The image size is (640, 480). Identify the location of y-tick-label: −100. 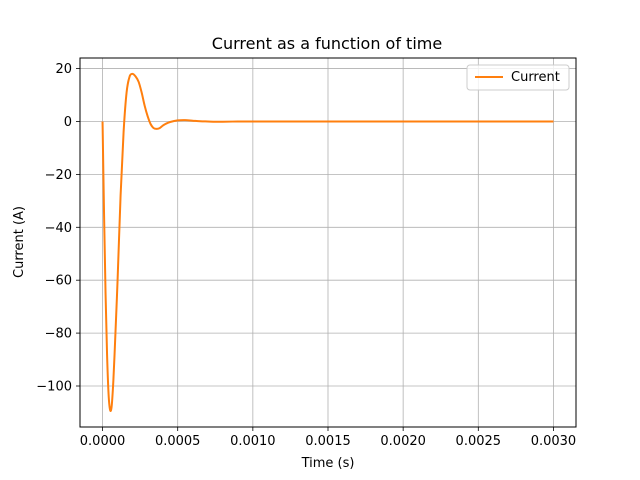
(54, 387).